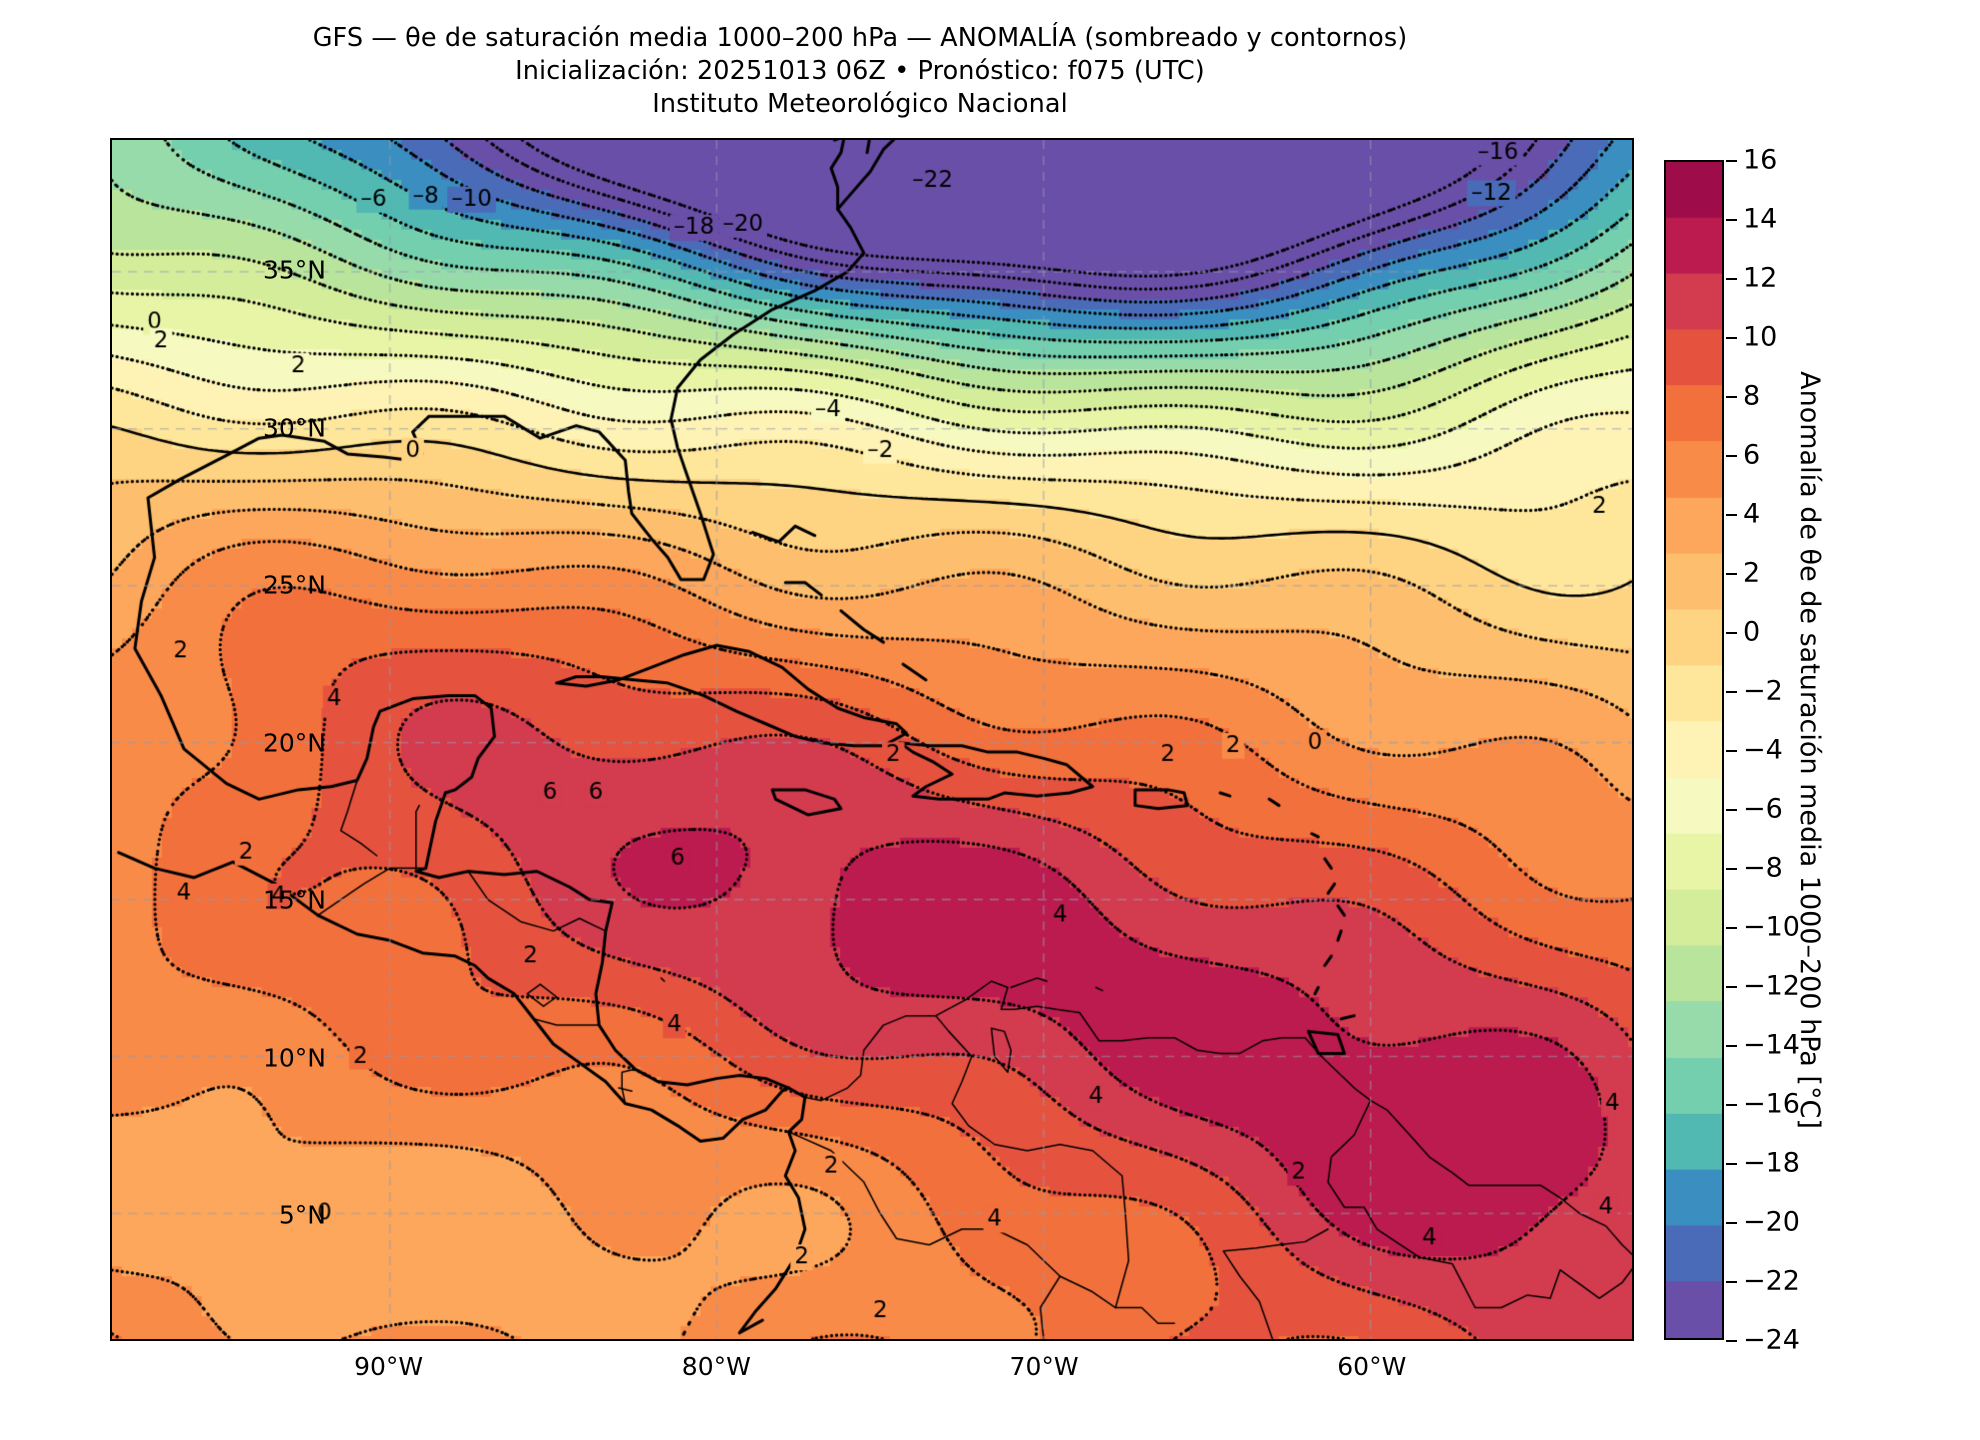  I want to click on colorbar-tick-label--24: −24, so click(1771, 1340).